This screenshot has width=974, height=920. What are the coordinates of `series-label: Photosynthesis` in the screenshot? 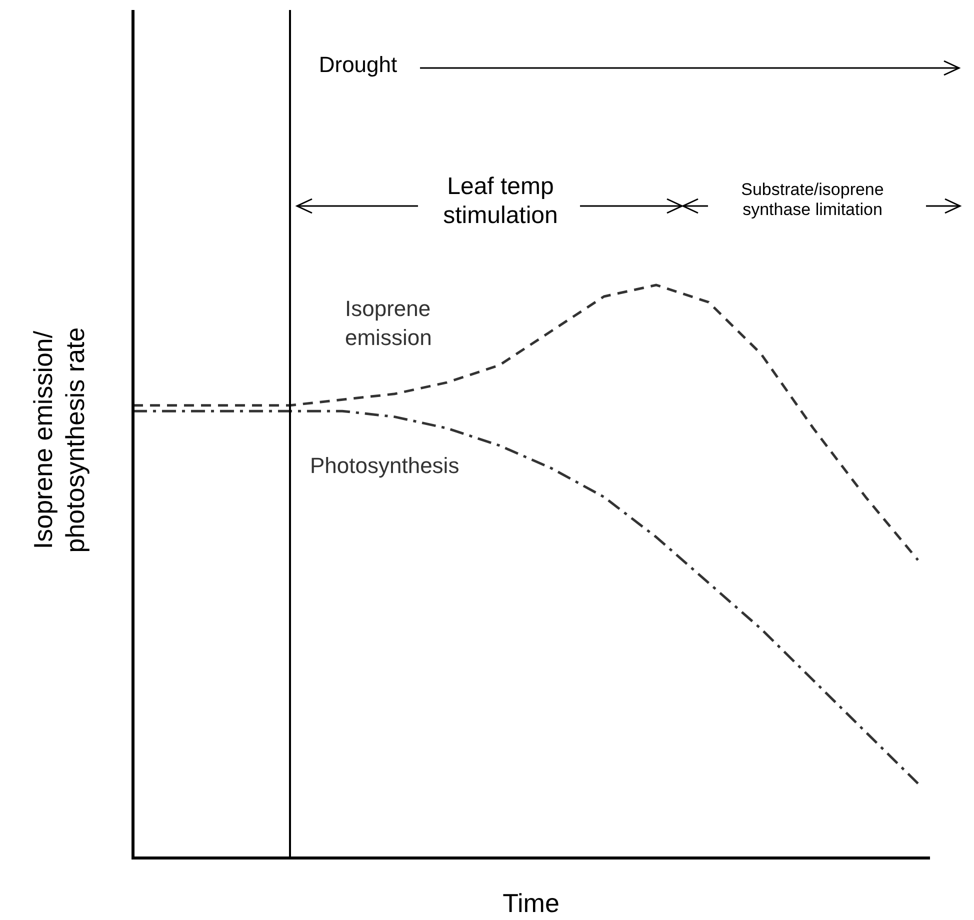 It's located at (385, 466).